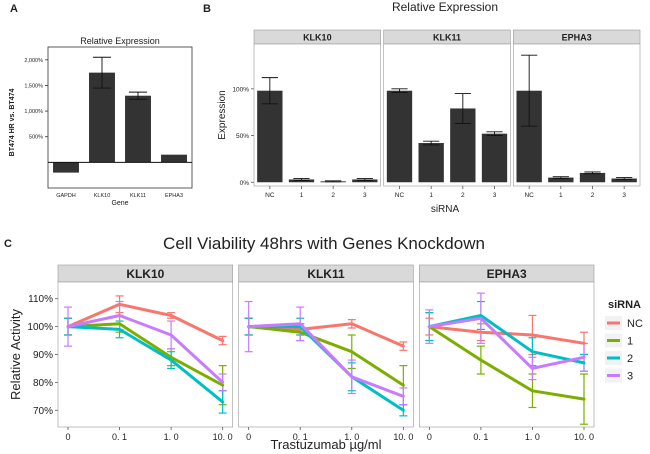 The width and height of the screenshot is (650, 454). I want to click on panel-a-ylabel: BT474 HR vs. BT474, so click(12, 123).